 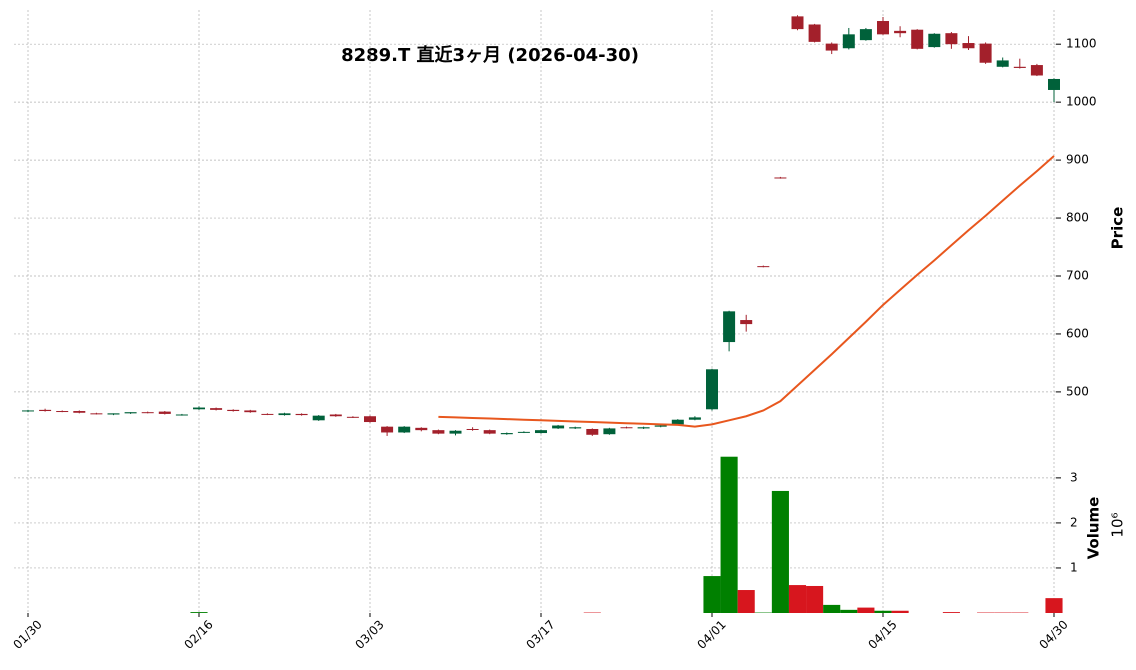 I want to click on price-tick-label: 600, so click(x=1077, y=333).